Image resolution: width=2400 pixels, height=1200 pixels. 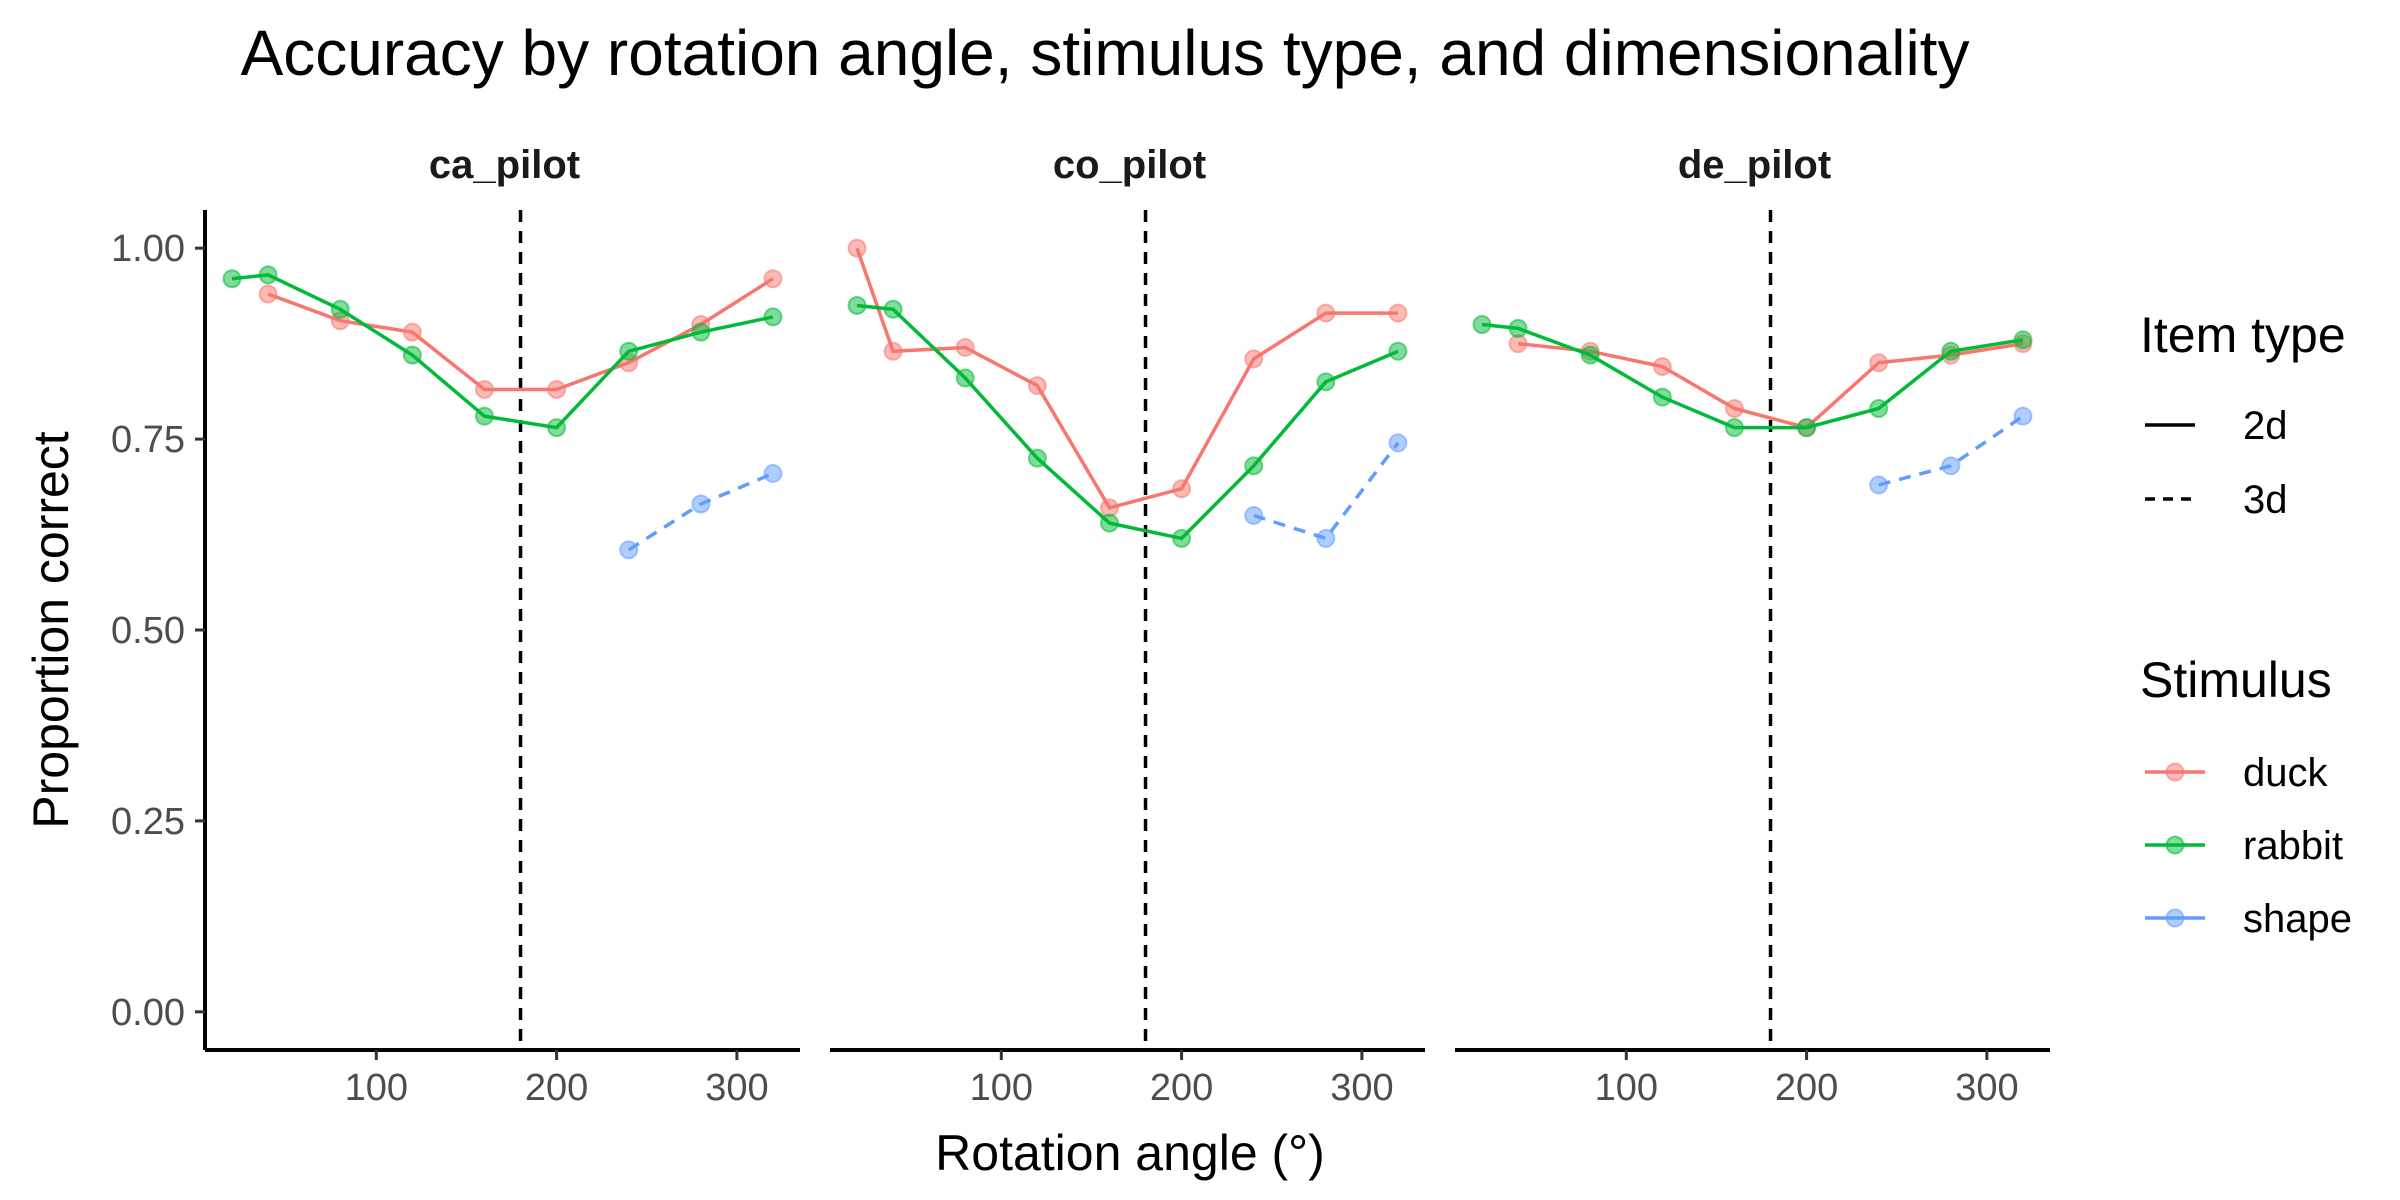 I want to click on legend-label: 2d, so click(x=2265, y=426).